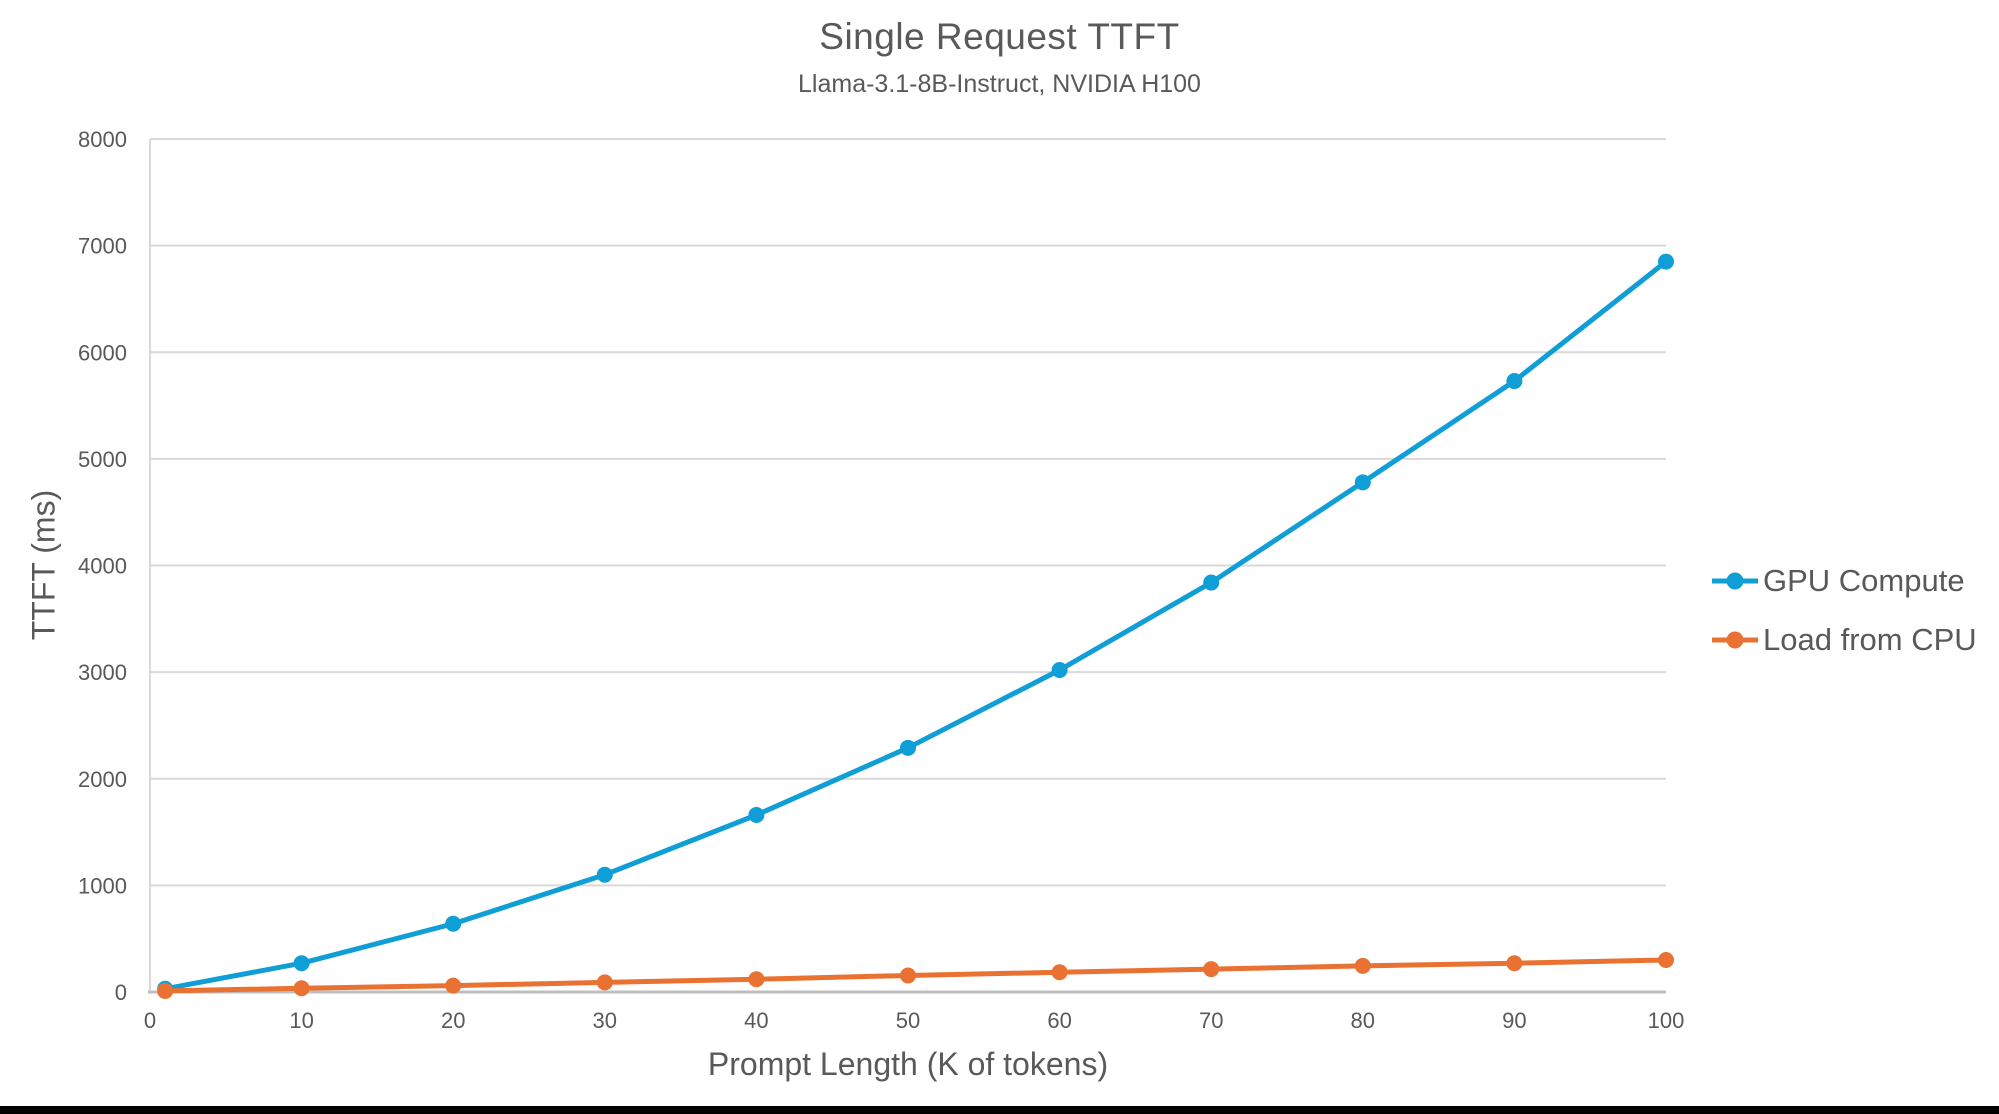  Describe the element at coordinates (756, 1020) in the screenshot. I see `x-tick-label-40: 40` at that location.